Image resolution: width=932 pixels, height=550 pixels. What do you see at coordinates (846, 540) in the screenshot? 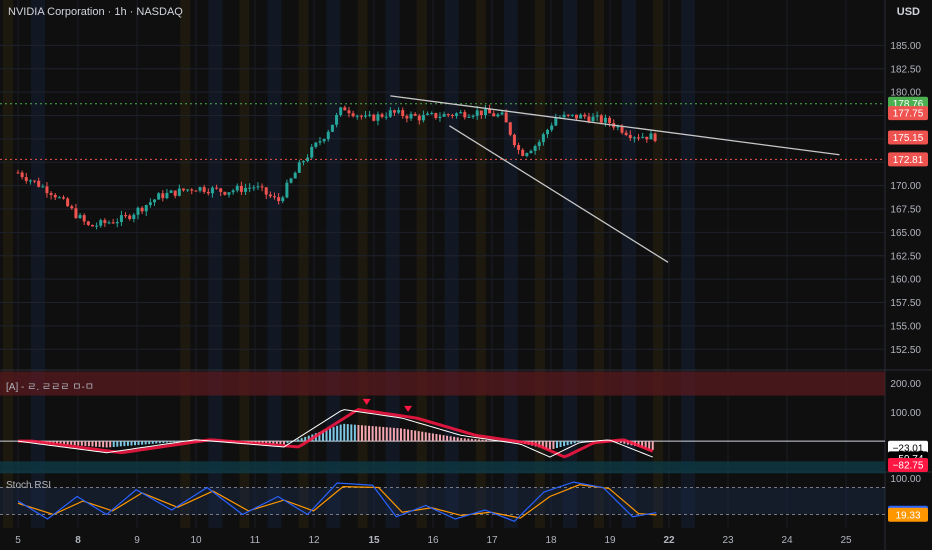
I see `x-tick-label: 25` at bounding box center [846, 540].